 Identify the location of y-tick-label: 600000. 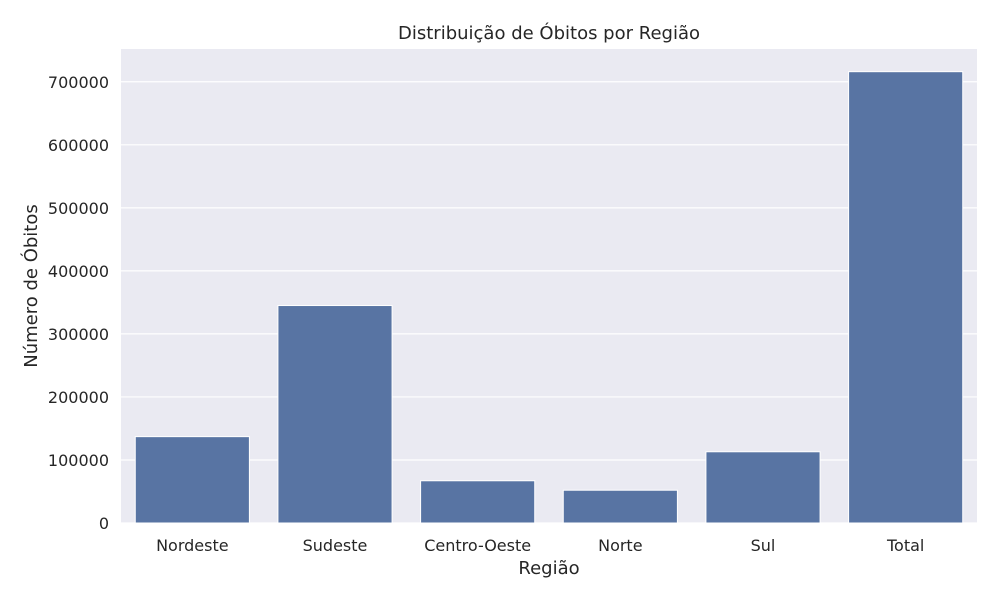
(78, 145).